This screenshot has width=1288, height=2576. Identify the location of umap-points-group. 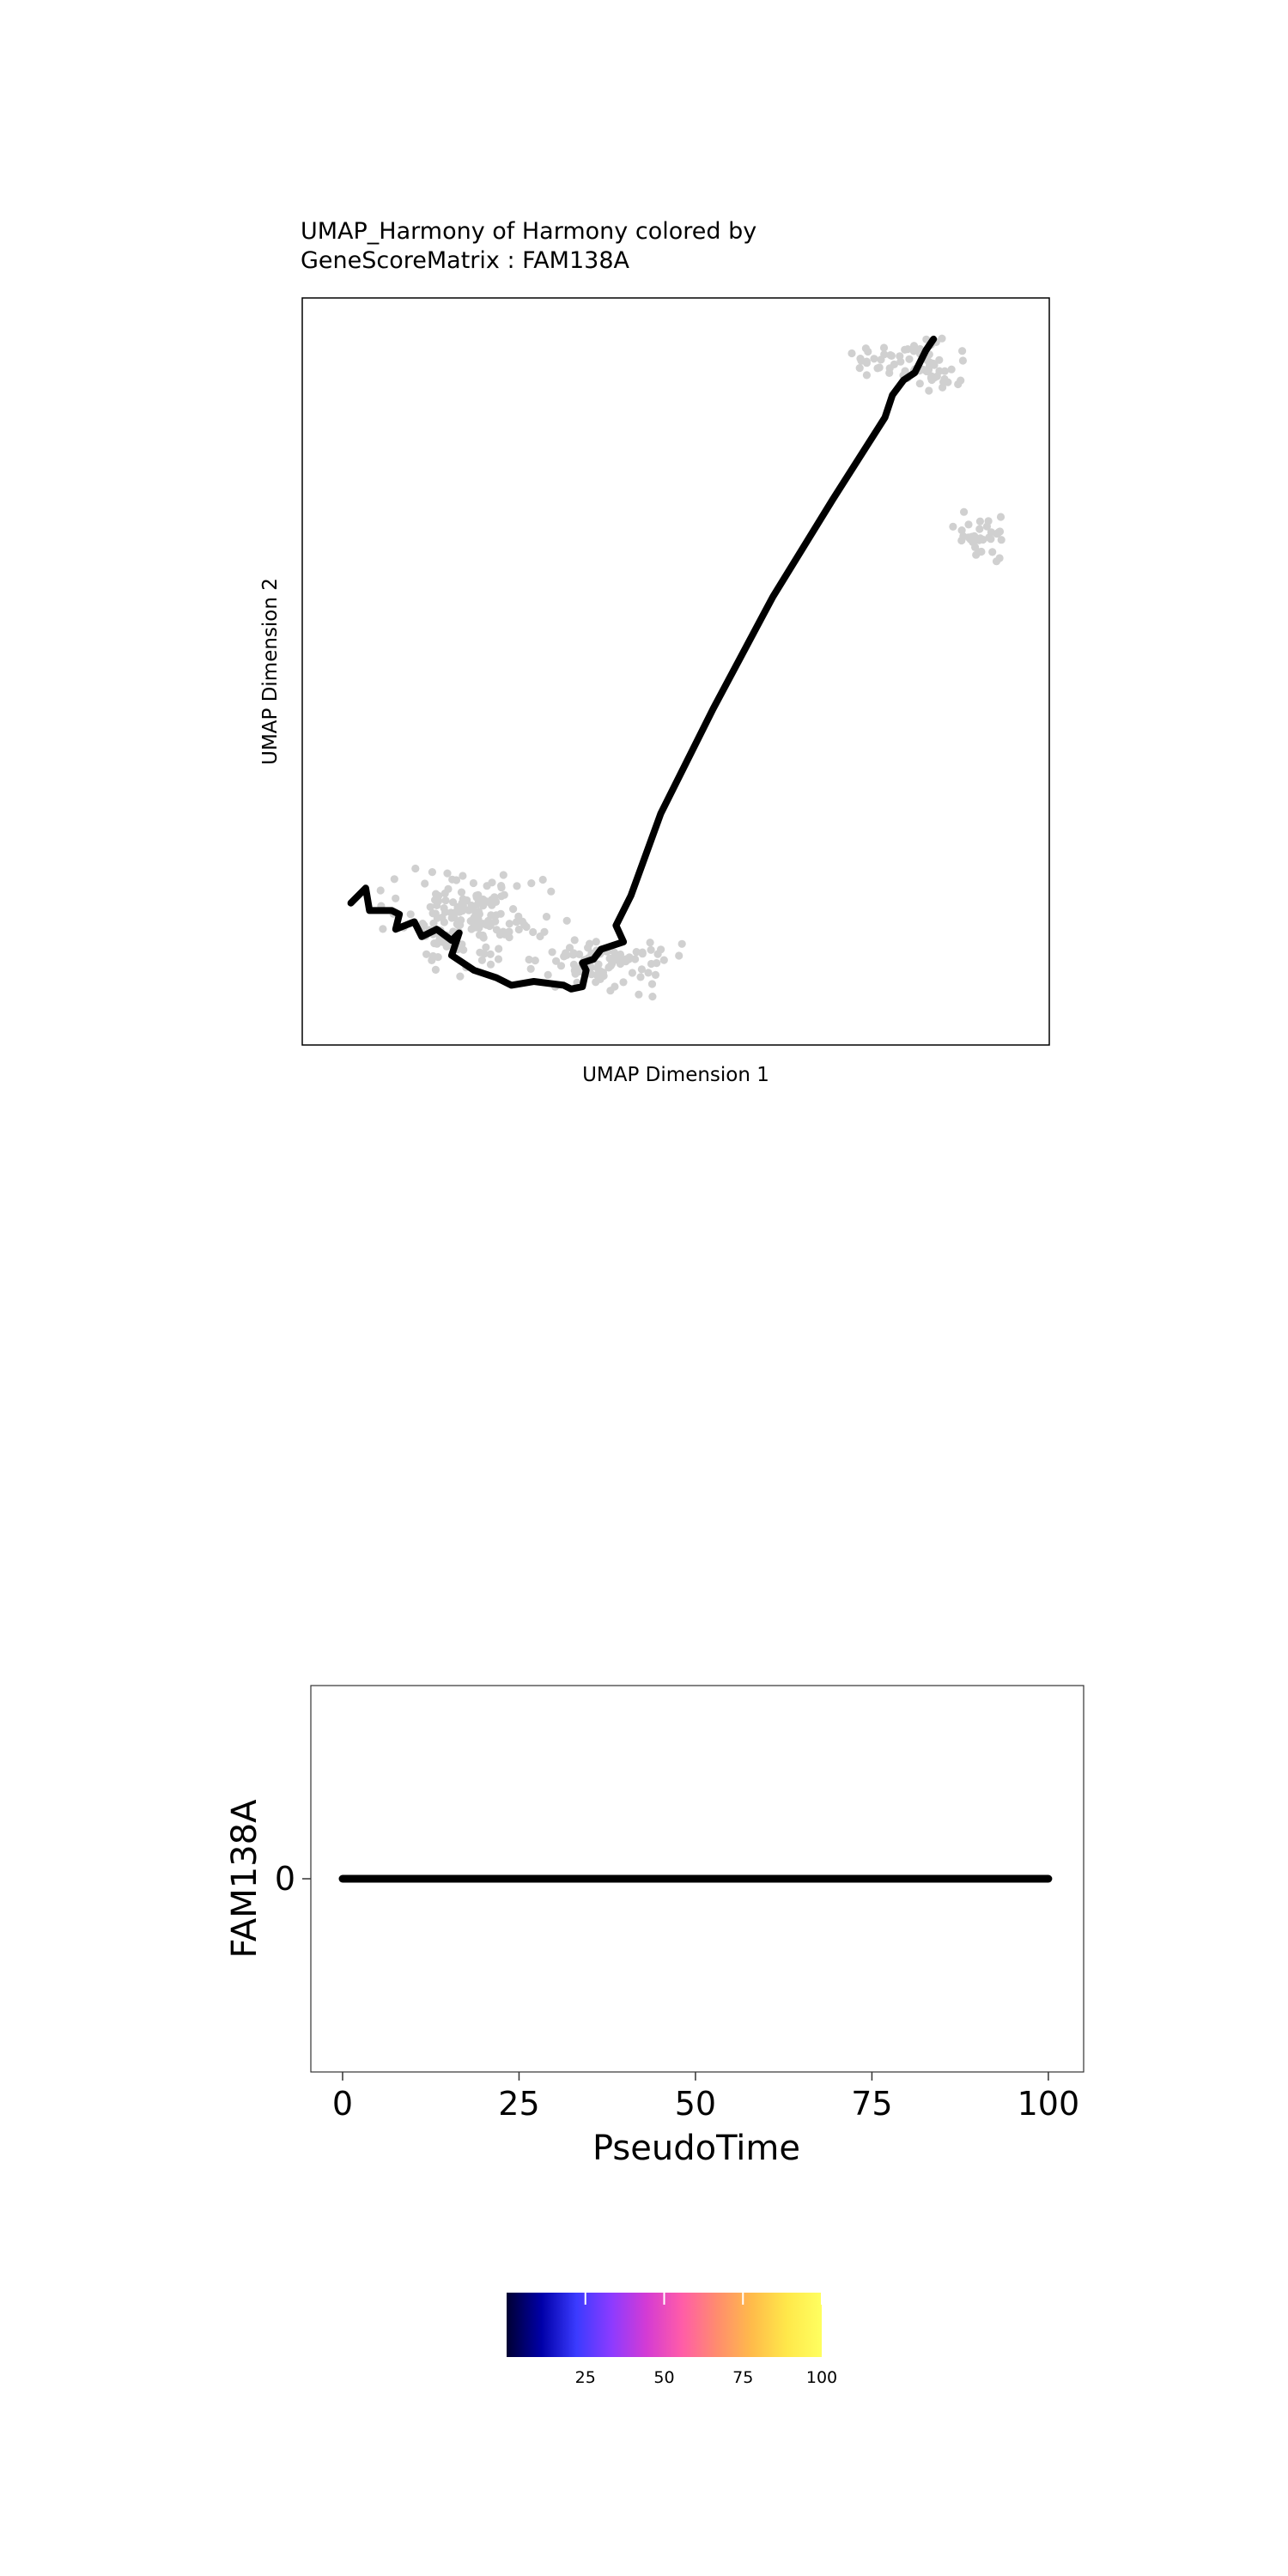
(691, 667).